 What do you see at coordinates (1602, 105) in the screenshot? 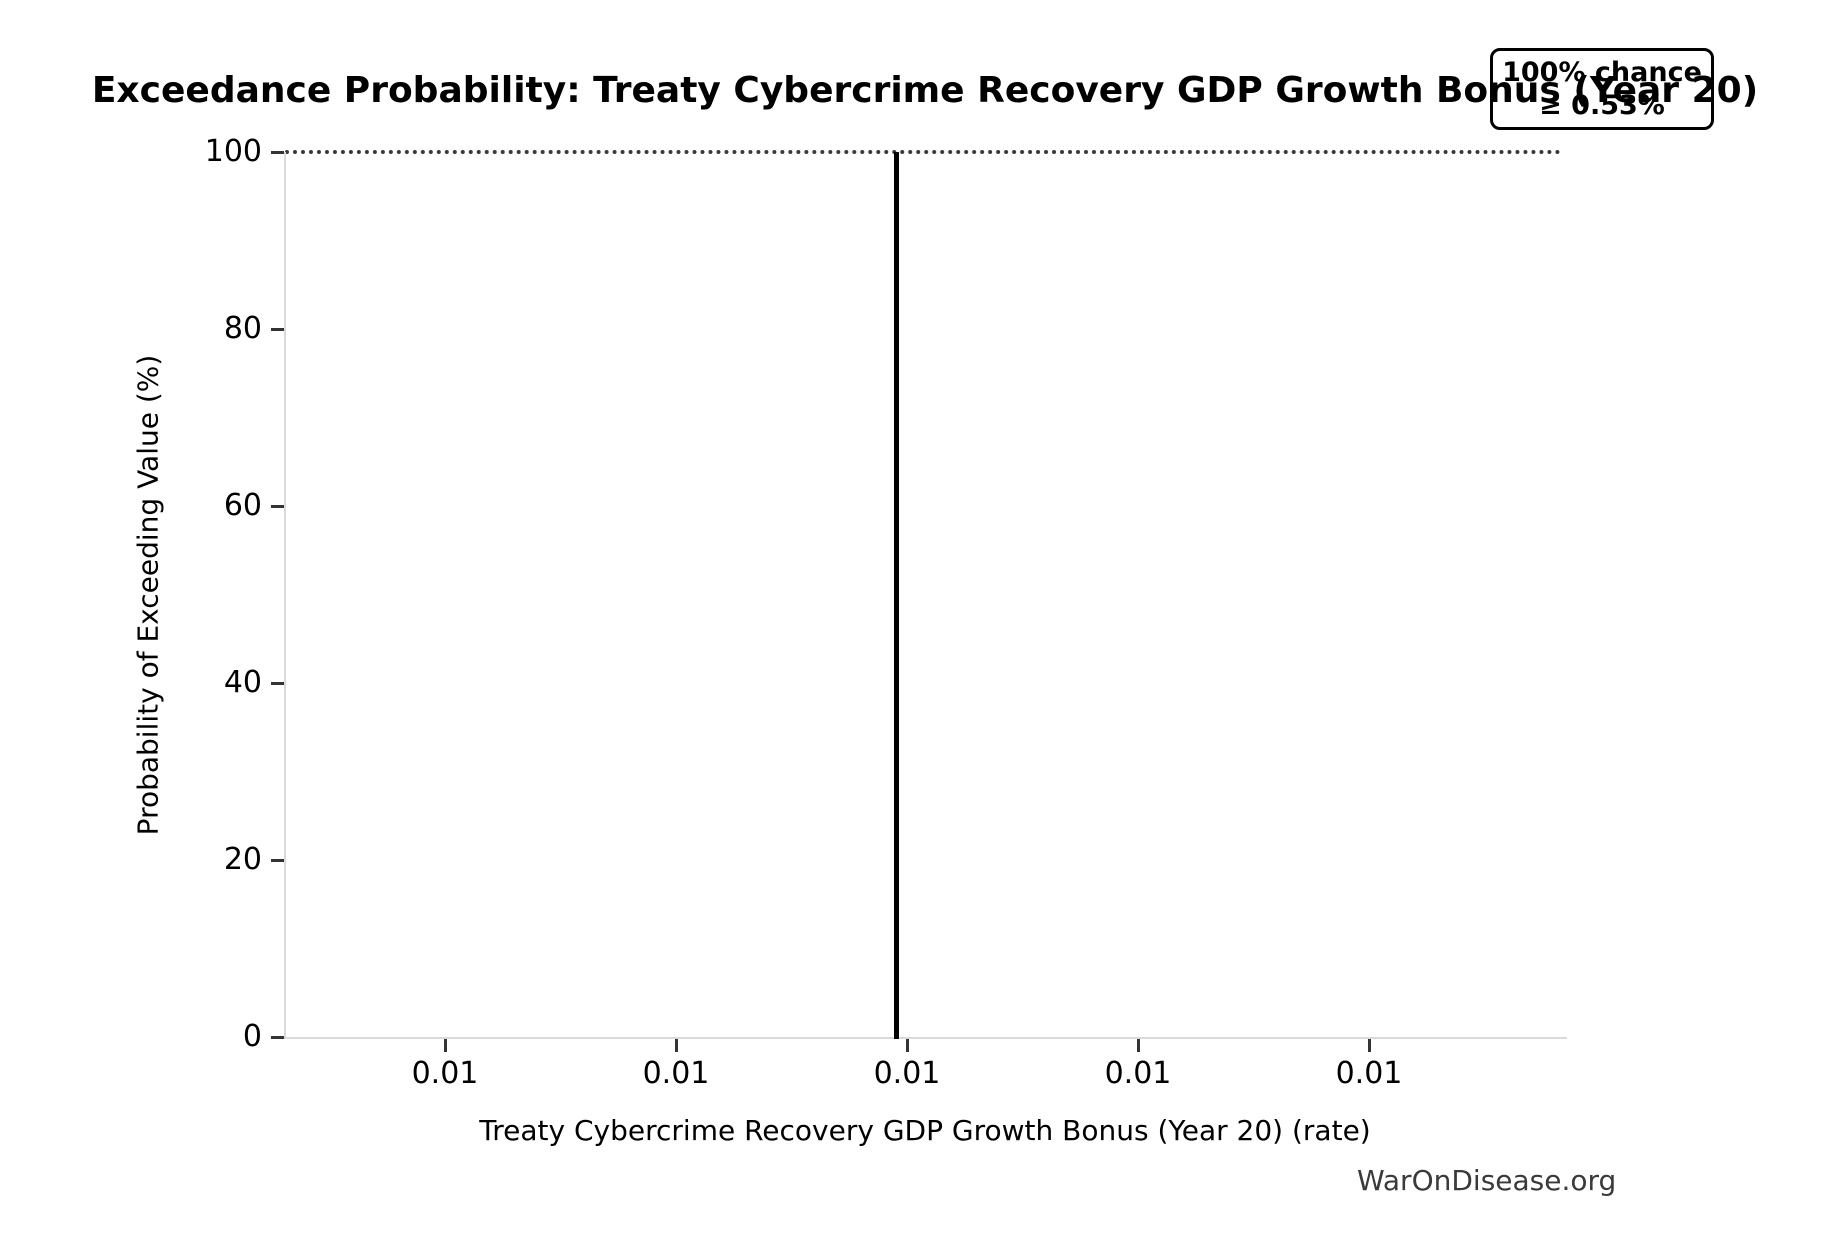
I see `annotation-value-line: ≥ 0.53%` at bounding box center [1602, 105].